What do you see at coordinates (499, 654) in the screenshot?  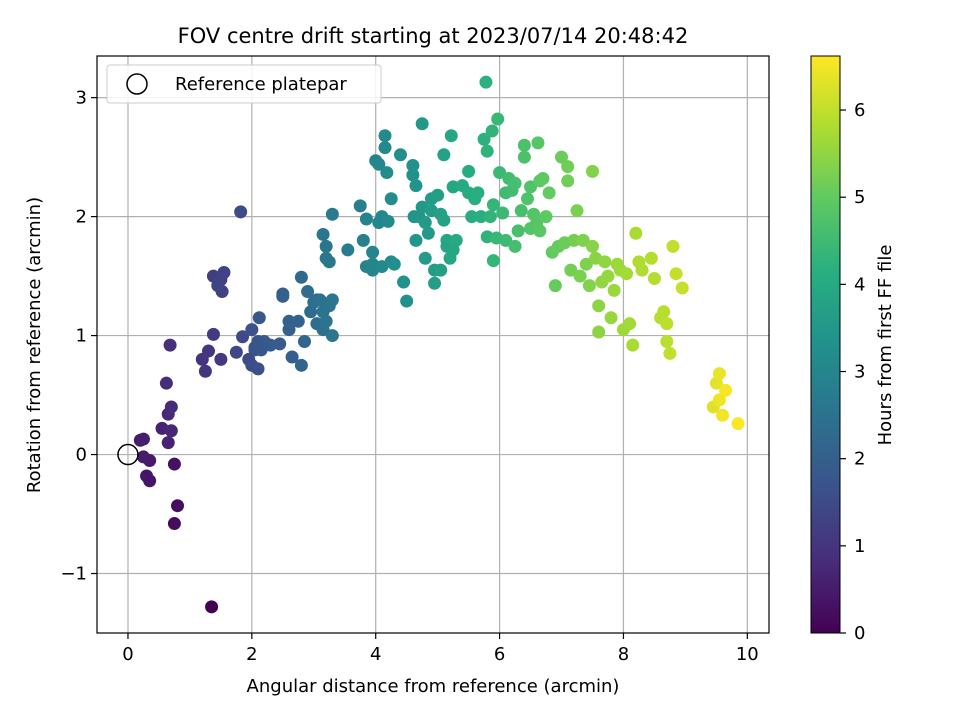 I see `x-tick-label: 6` at bounding box center [499, 654].